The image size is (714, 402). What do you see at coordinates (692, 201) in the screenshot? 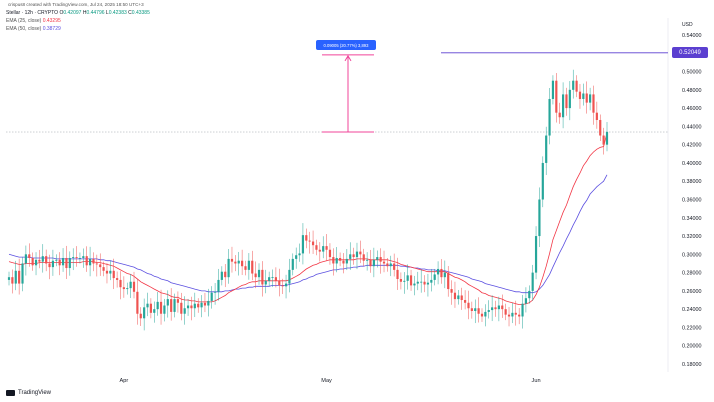
I see `y-tick-label: 0.36000` at bounding box center [692, 201].